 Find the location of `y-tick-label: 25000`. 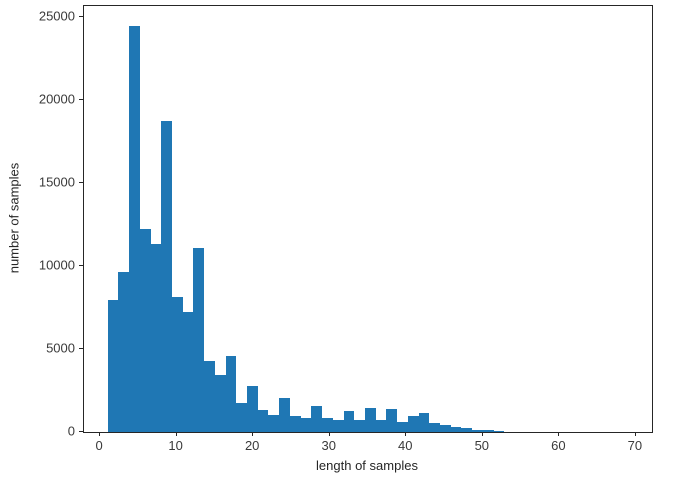

y-tick-label: 25000 is located at coordinates (56, 16).